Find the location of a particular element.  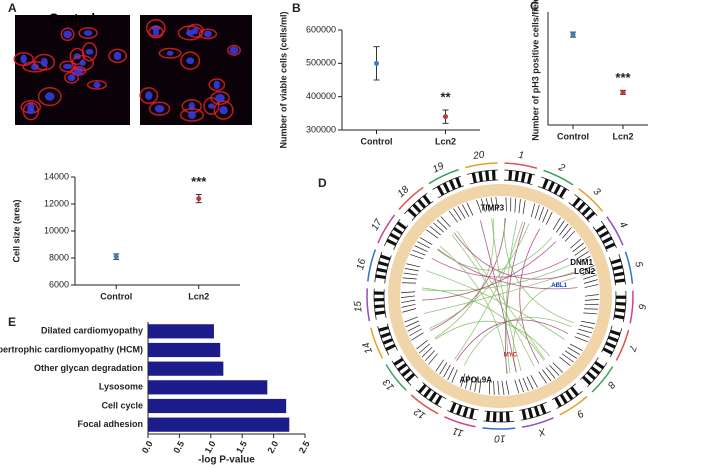

y-tick-label: 8000 is located at coordinates (59, 257).